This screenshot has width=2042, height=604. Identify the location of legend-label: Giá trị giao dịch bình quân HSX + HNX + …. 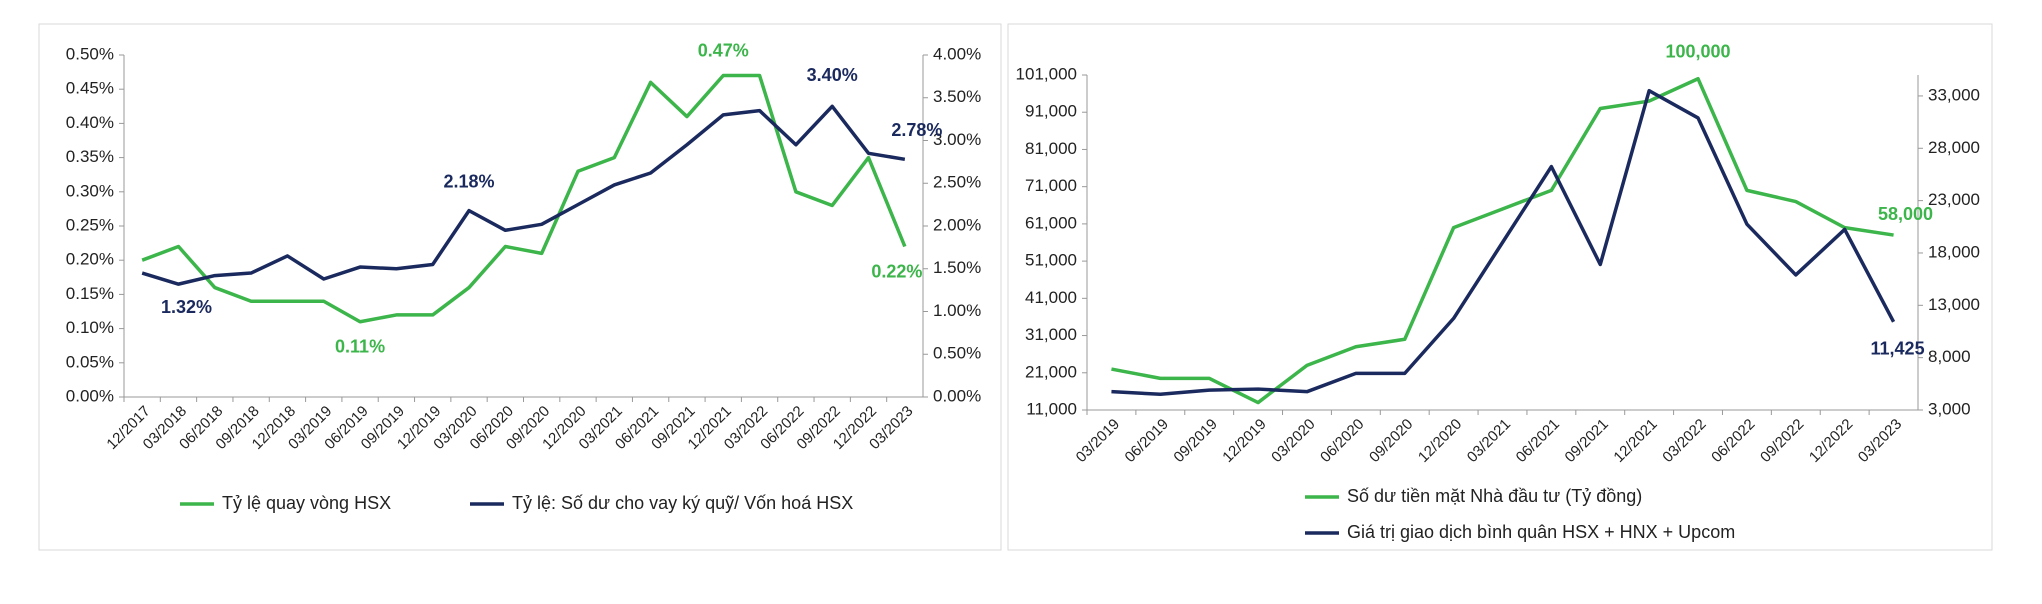
(1541, 532).